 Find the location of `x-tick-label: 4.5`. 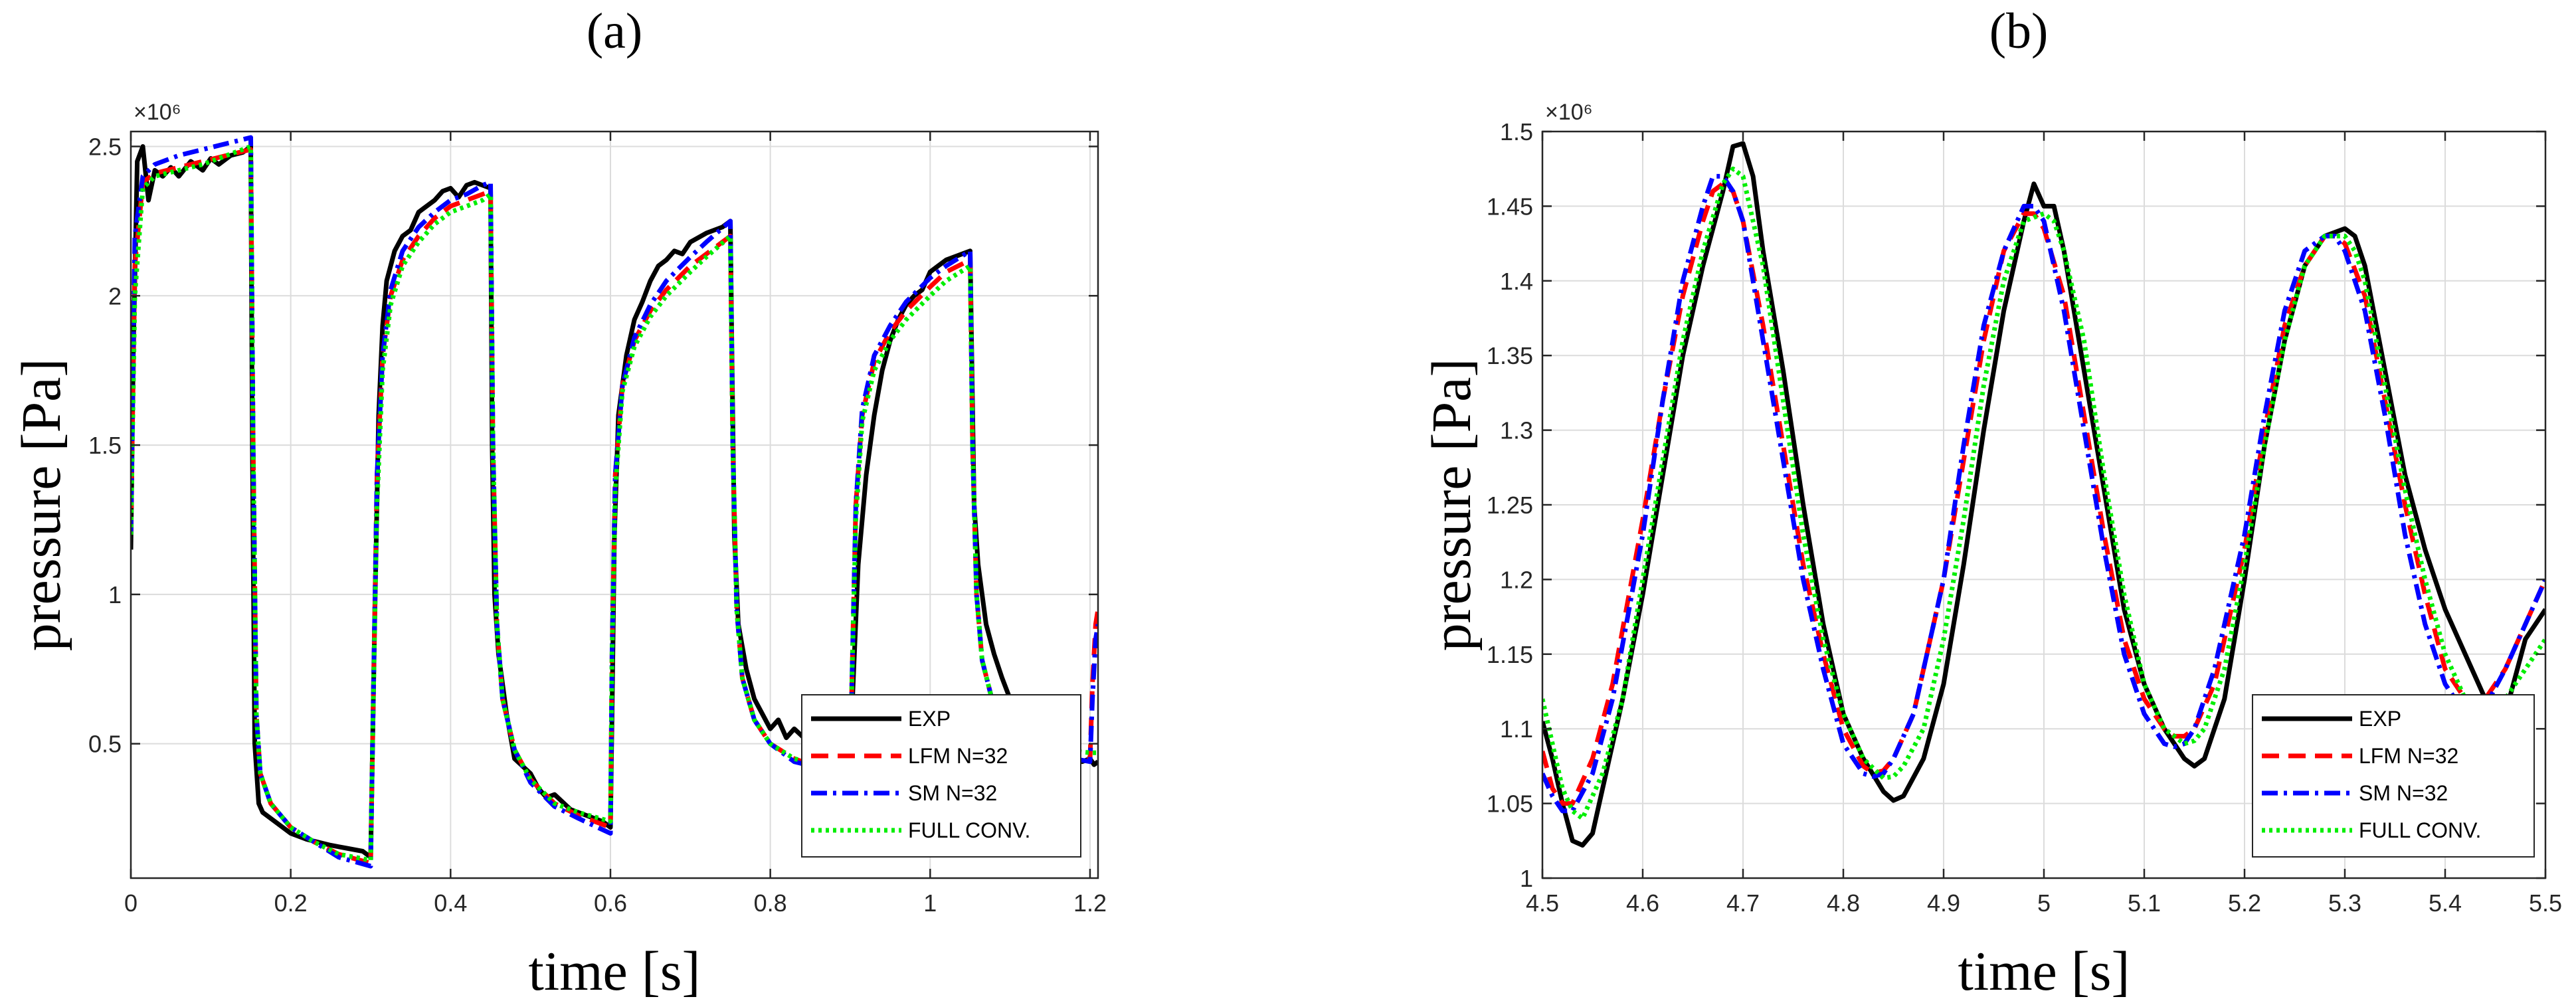

x-tick-label: 4.5 is located at coordinates (1542, 903).